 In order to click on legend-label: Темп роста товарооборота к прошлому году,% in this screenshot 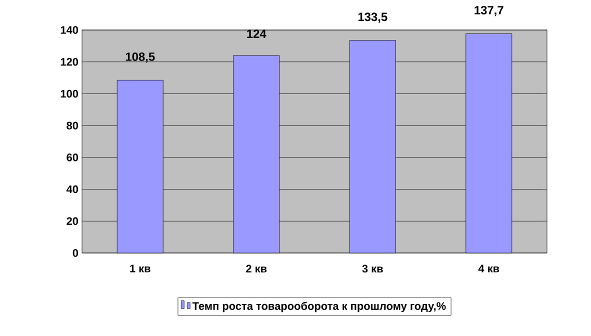, I will do `click(319, 307)`.